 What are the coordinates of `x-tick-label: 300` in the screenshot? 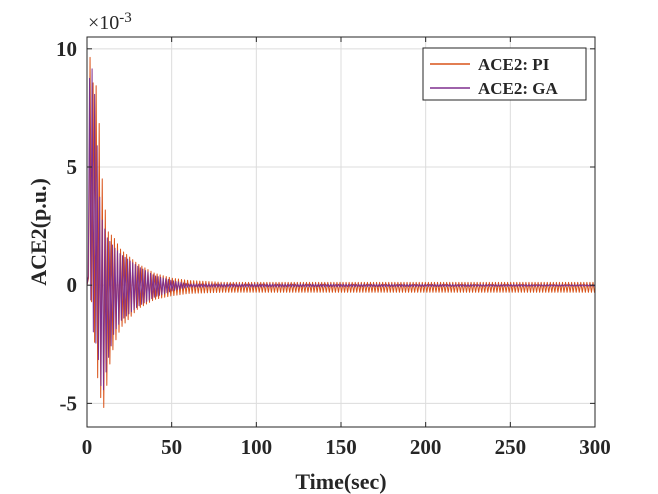 It's located at (595, 447).